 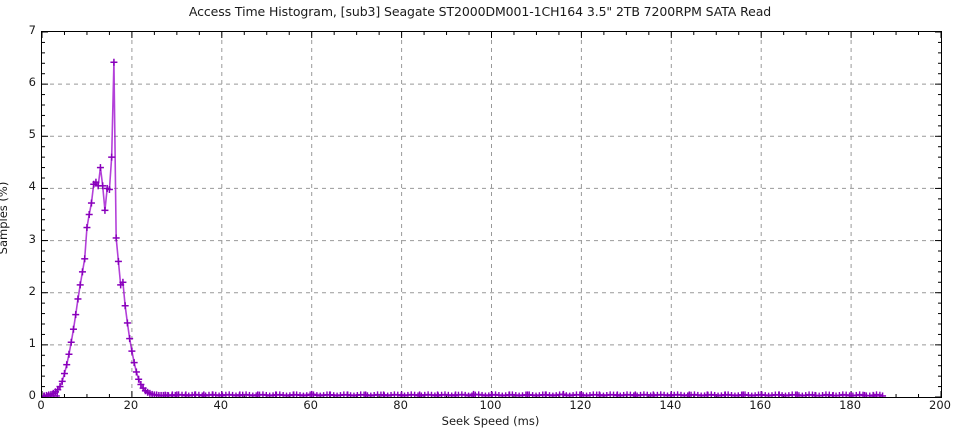 I want to click on y-axis-tick-label: 4, so click(x=32, y=186).